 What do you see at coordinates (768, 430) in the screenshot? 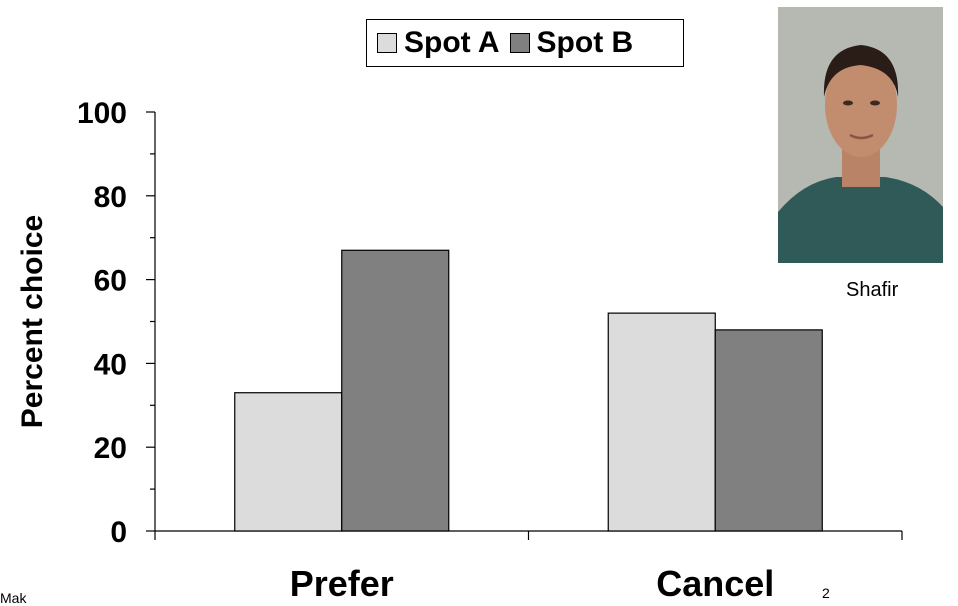
I see `bar-spot-b-cancel` at bounding box center [768, 430].